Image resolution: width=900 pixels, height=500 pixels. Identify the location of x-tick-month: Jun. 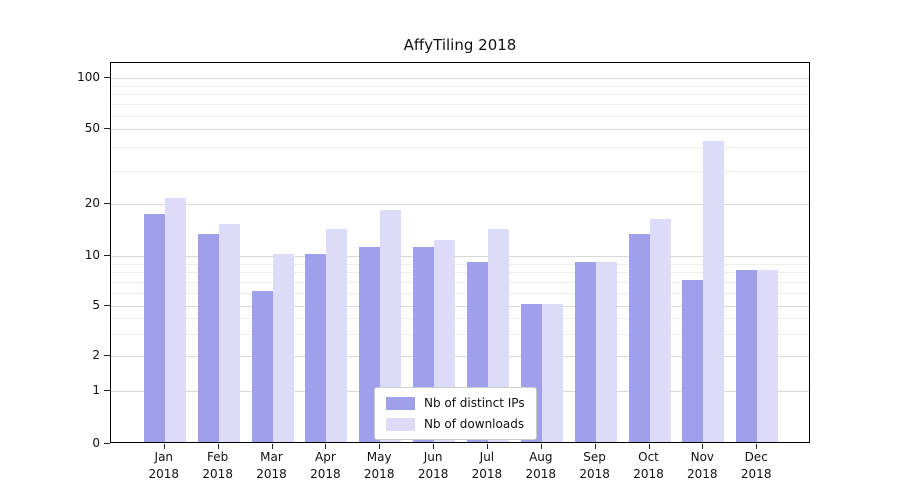
(433, 457).